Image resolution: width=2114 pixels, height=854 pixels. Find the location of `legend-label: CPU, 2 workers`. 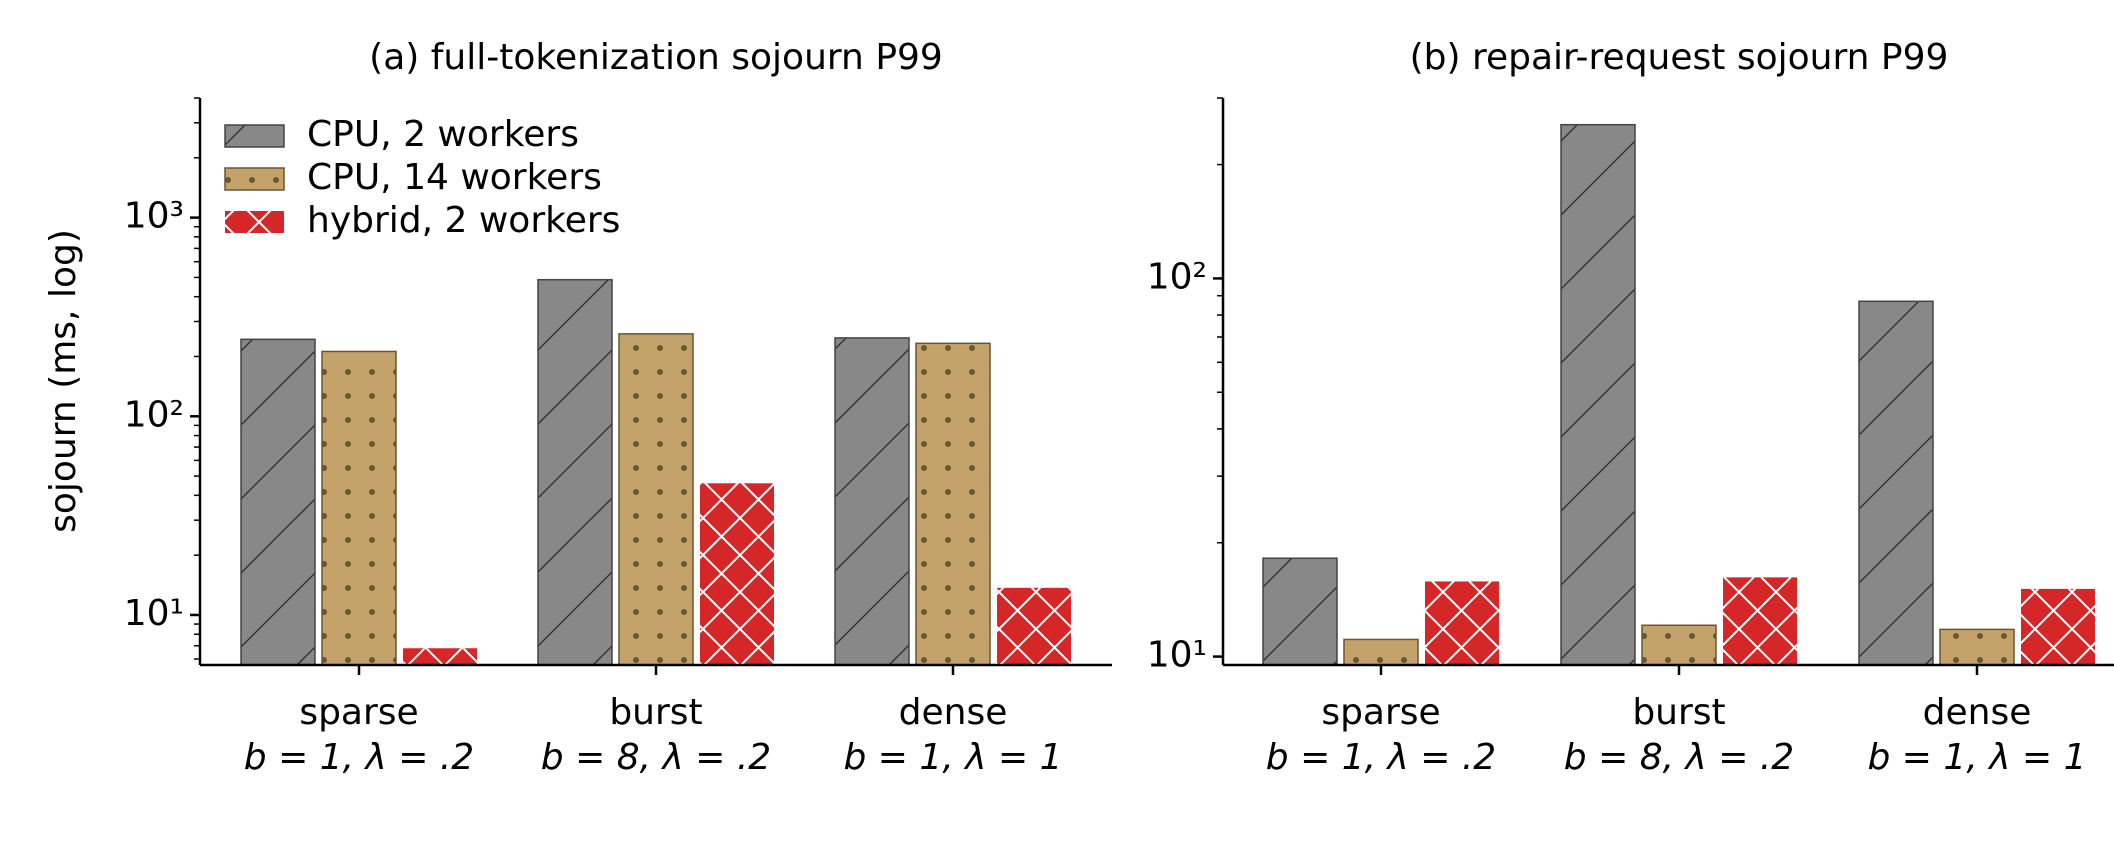

legend-label: CPU, 2 workers is located at coordinates (443, 134).